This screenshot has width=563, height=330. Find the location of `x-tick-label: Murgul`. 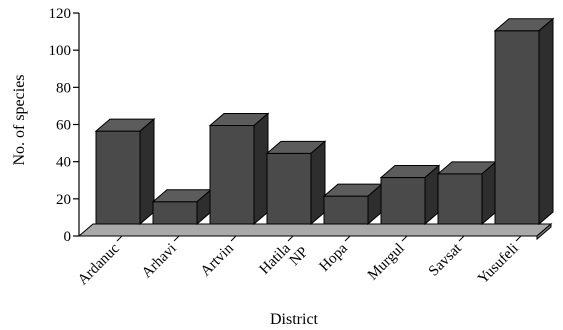

x-tick-label: Murgul is located at coordinates (386, 262).